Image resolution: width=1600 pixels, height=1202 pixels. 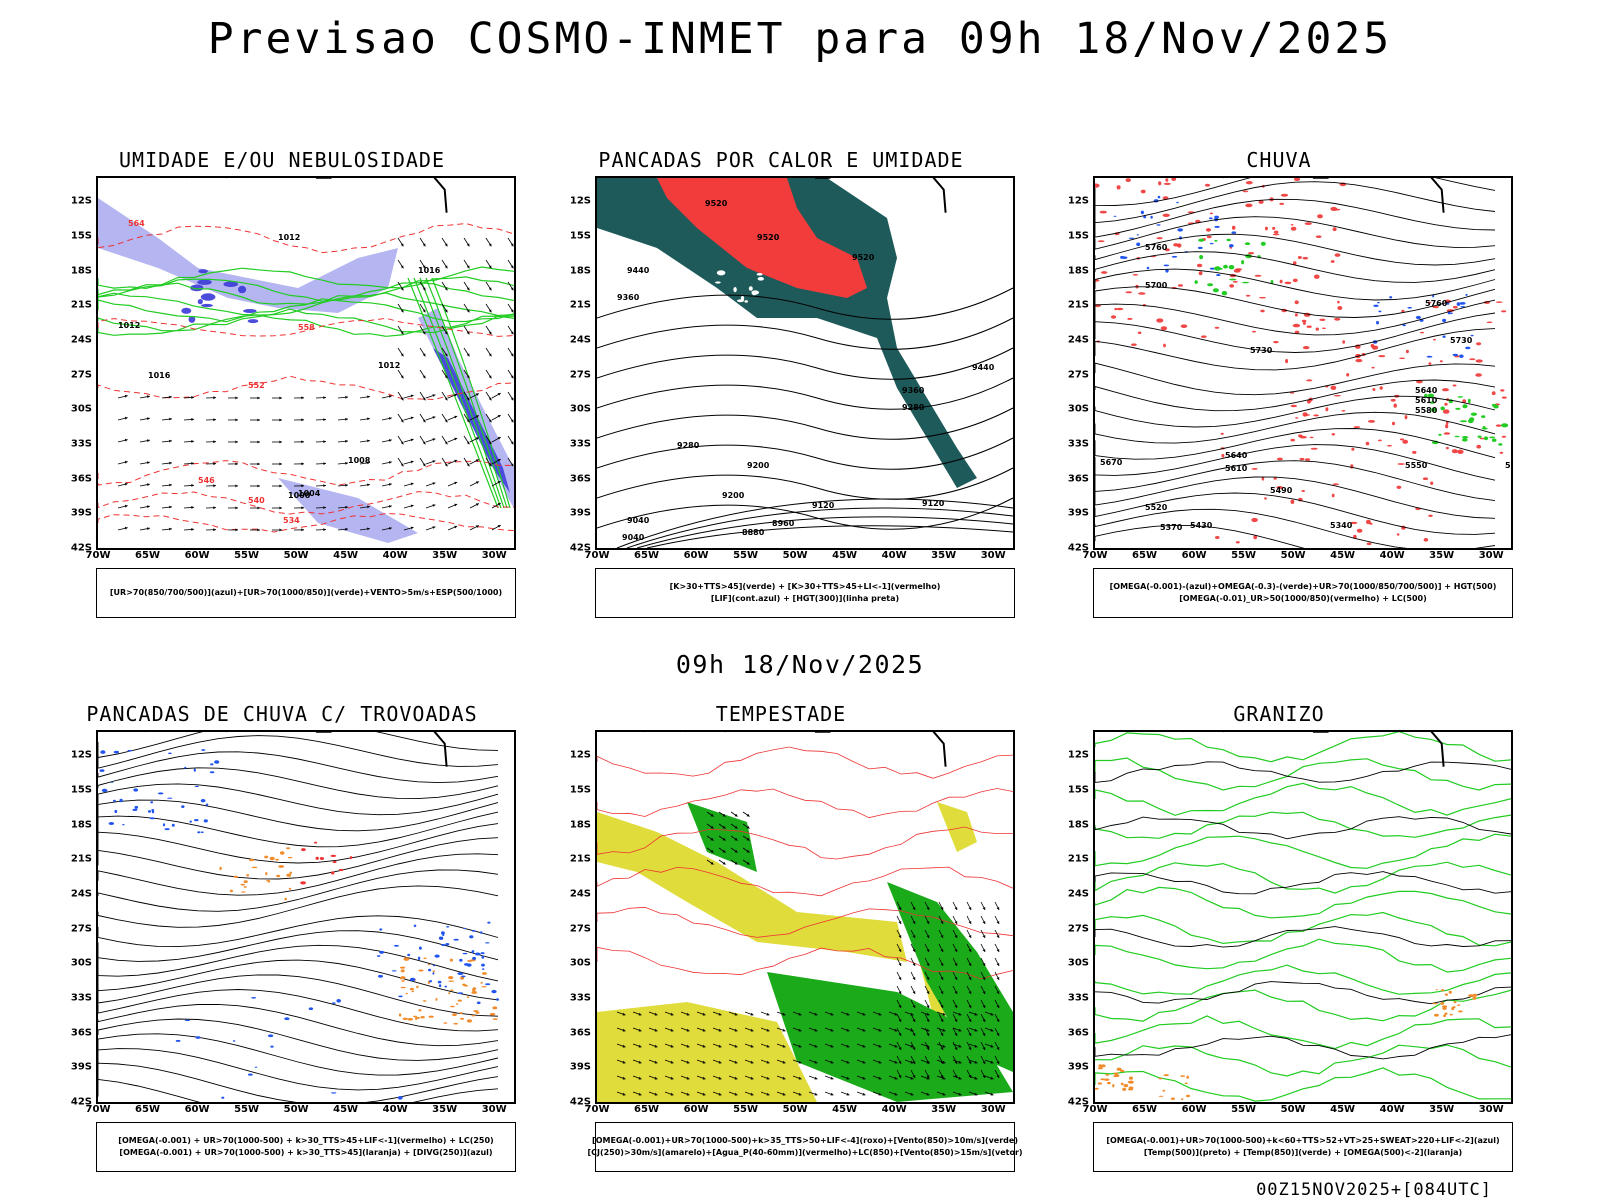 What do you see at coordinates (1201, 525) in the screenshot?
I see `contour-value-label: 5430` at bounding box center [1201, 525].